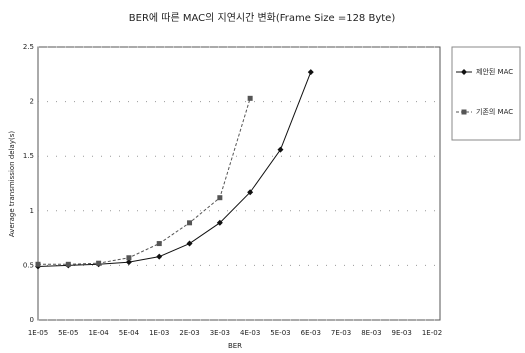 This screenshot has width=525, height=353. What do you see at coordinates (129, 333) in the screenshot?
I see `x-tick-label: 5E-04` at bounding box center [129, 333].